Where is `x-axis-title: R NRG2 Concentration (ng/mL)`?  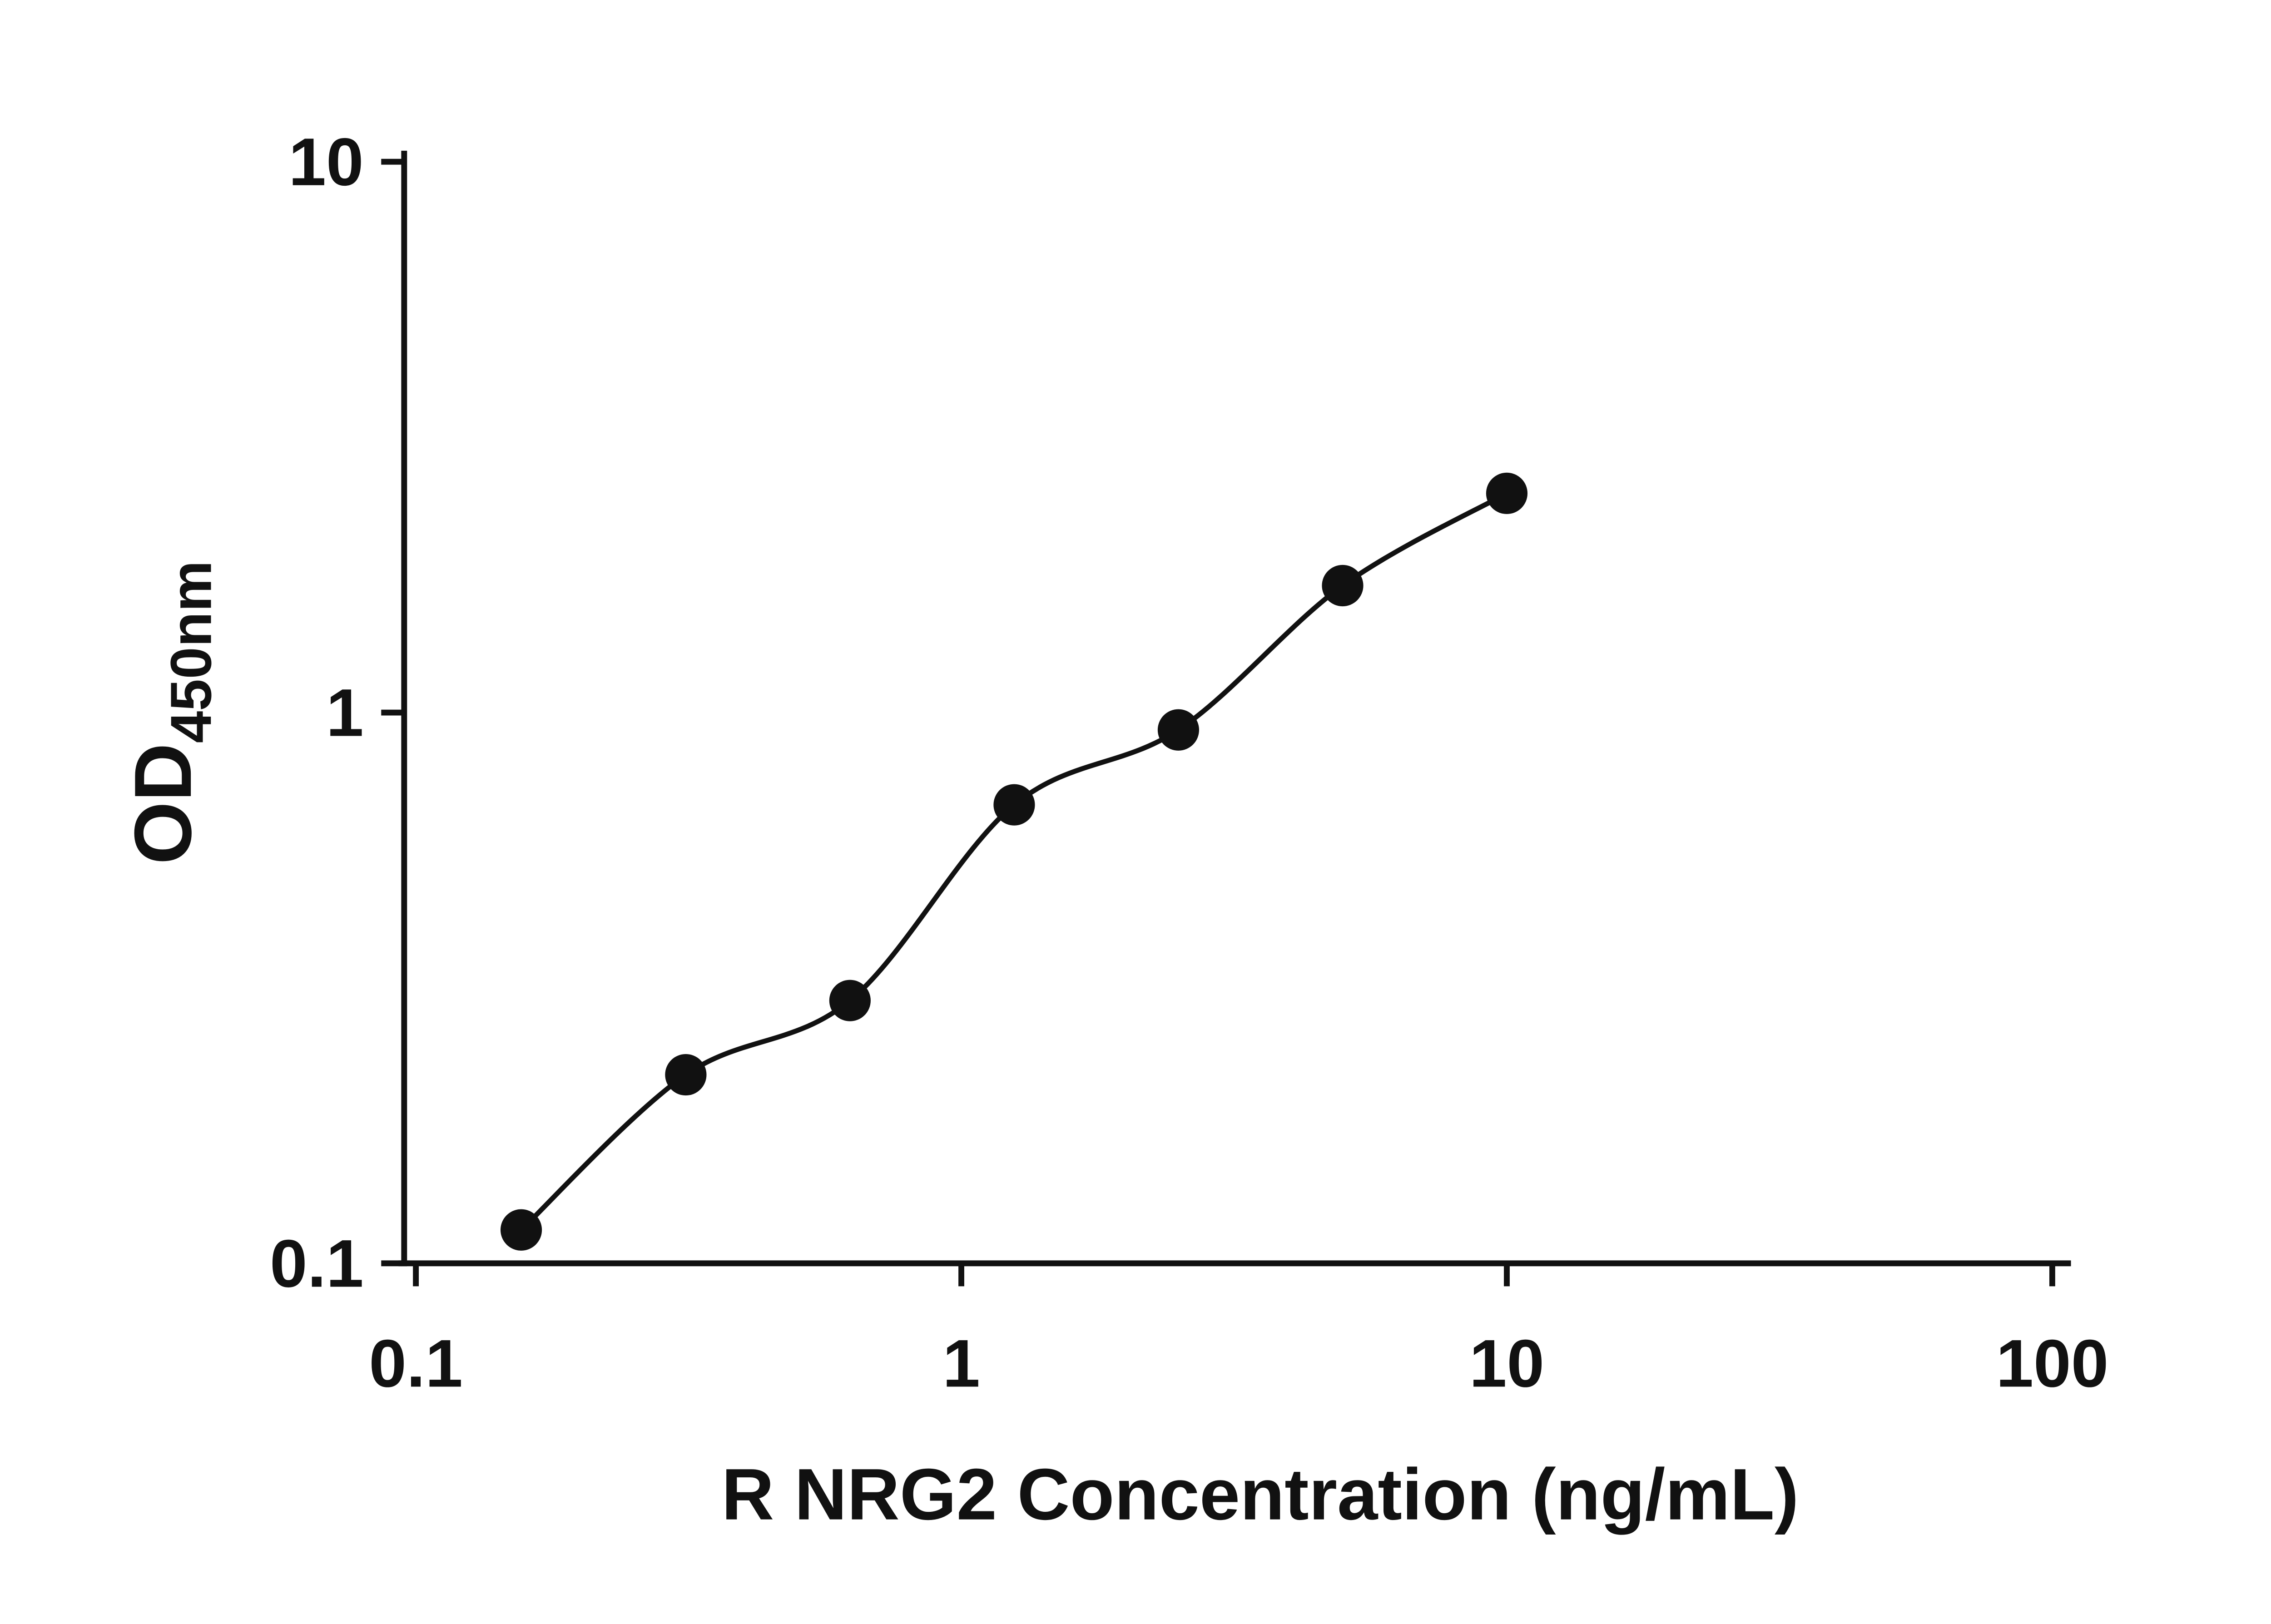 x-axis-title: R NRG2 Concentration (ng/mL) is located at coordinates (1260, 1494).